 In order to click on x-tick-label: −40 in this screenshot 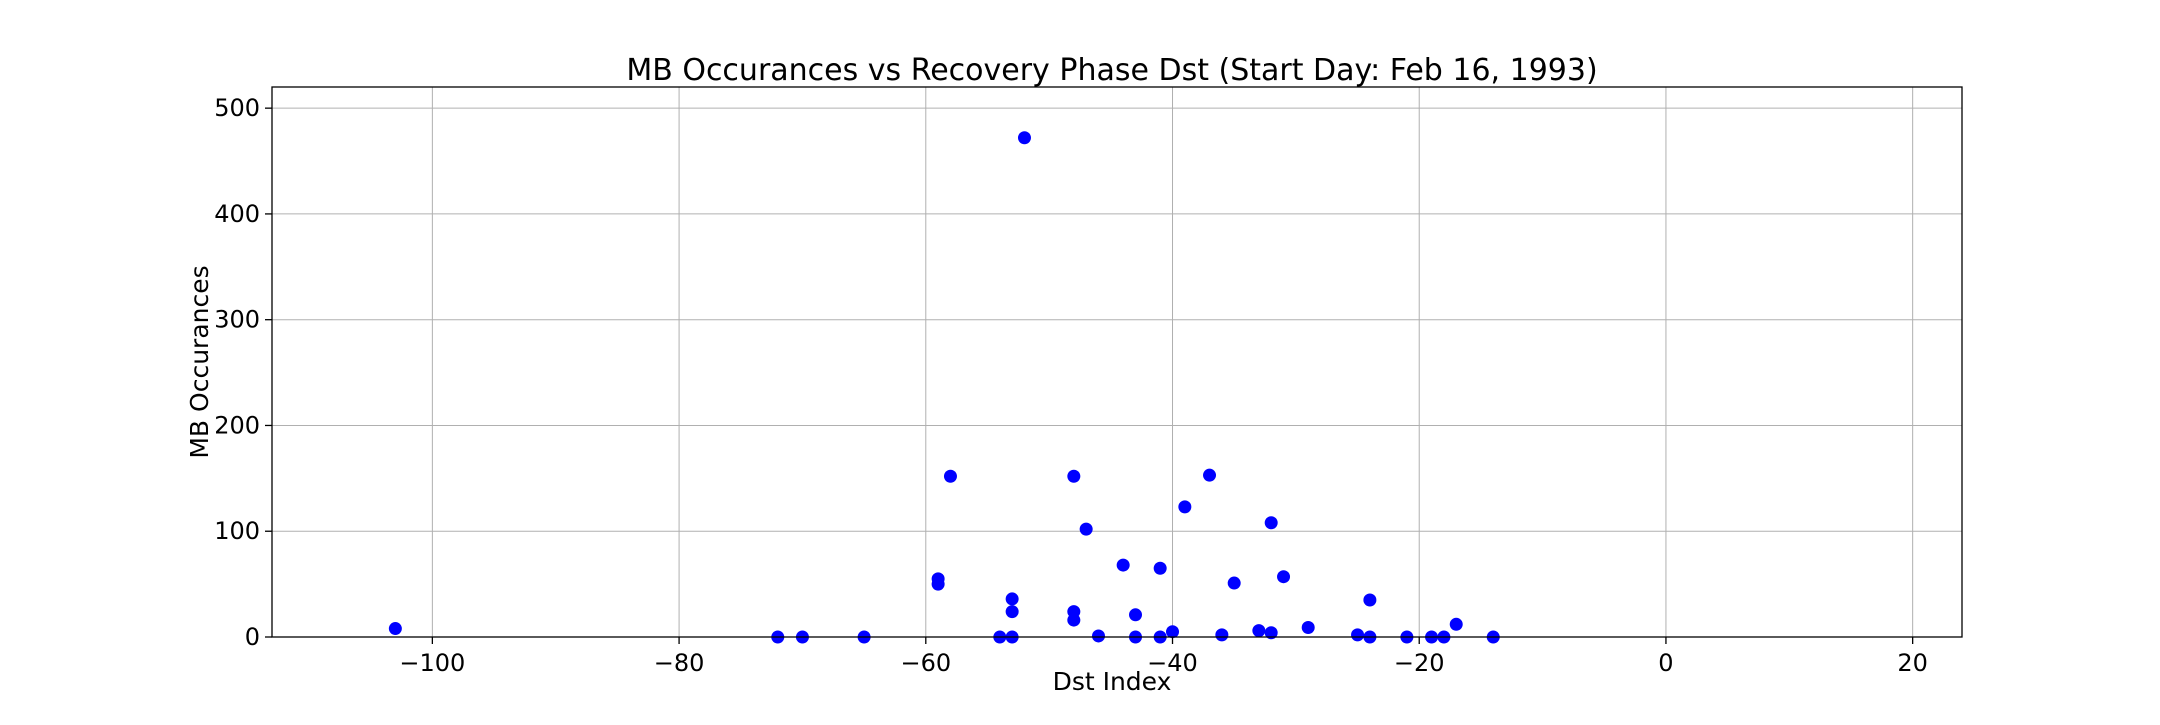, I will do `click(1172, 663)`.